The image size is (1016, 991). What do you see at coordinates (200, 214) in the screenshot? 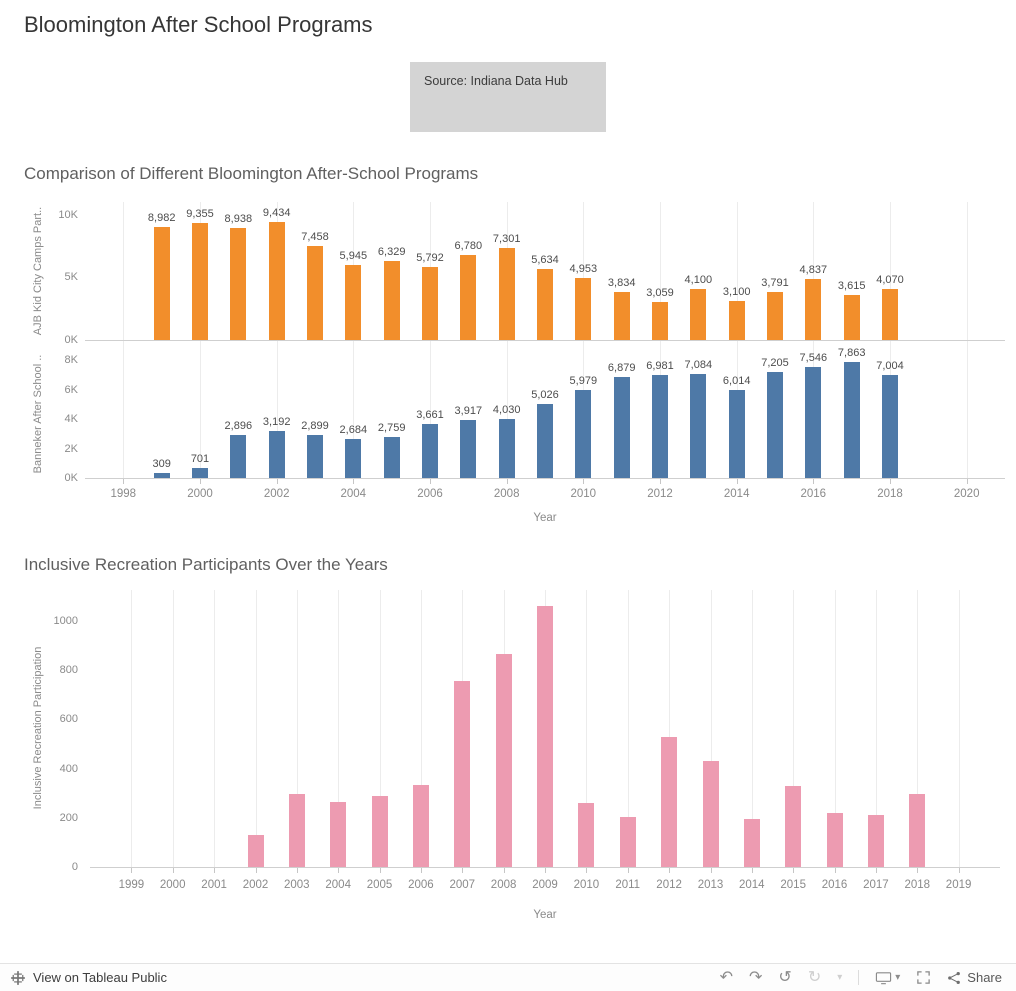
I see `bar-value-label: 9,355` at bounding box center [200, 214].